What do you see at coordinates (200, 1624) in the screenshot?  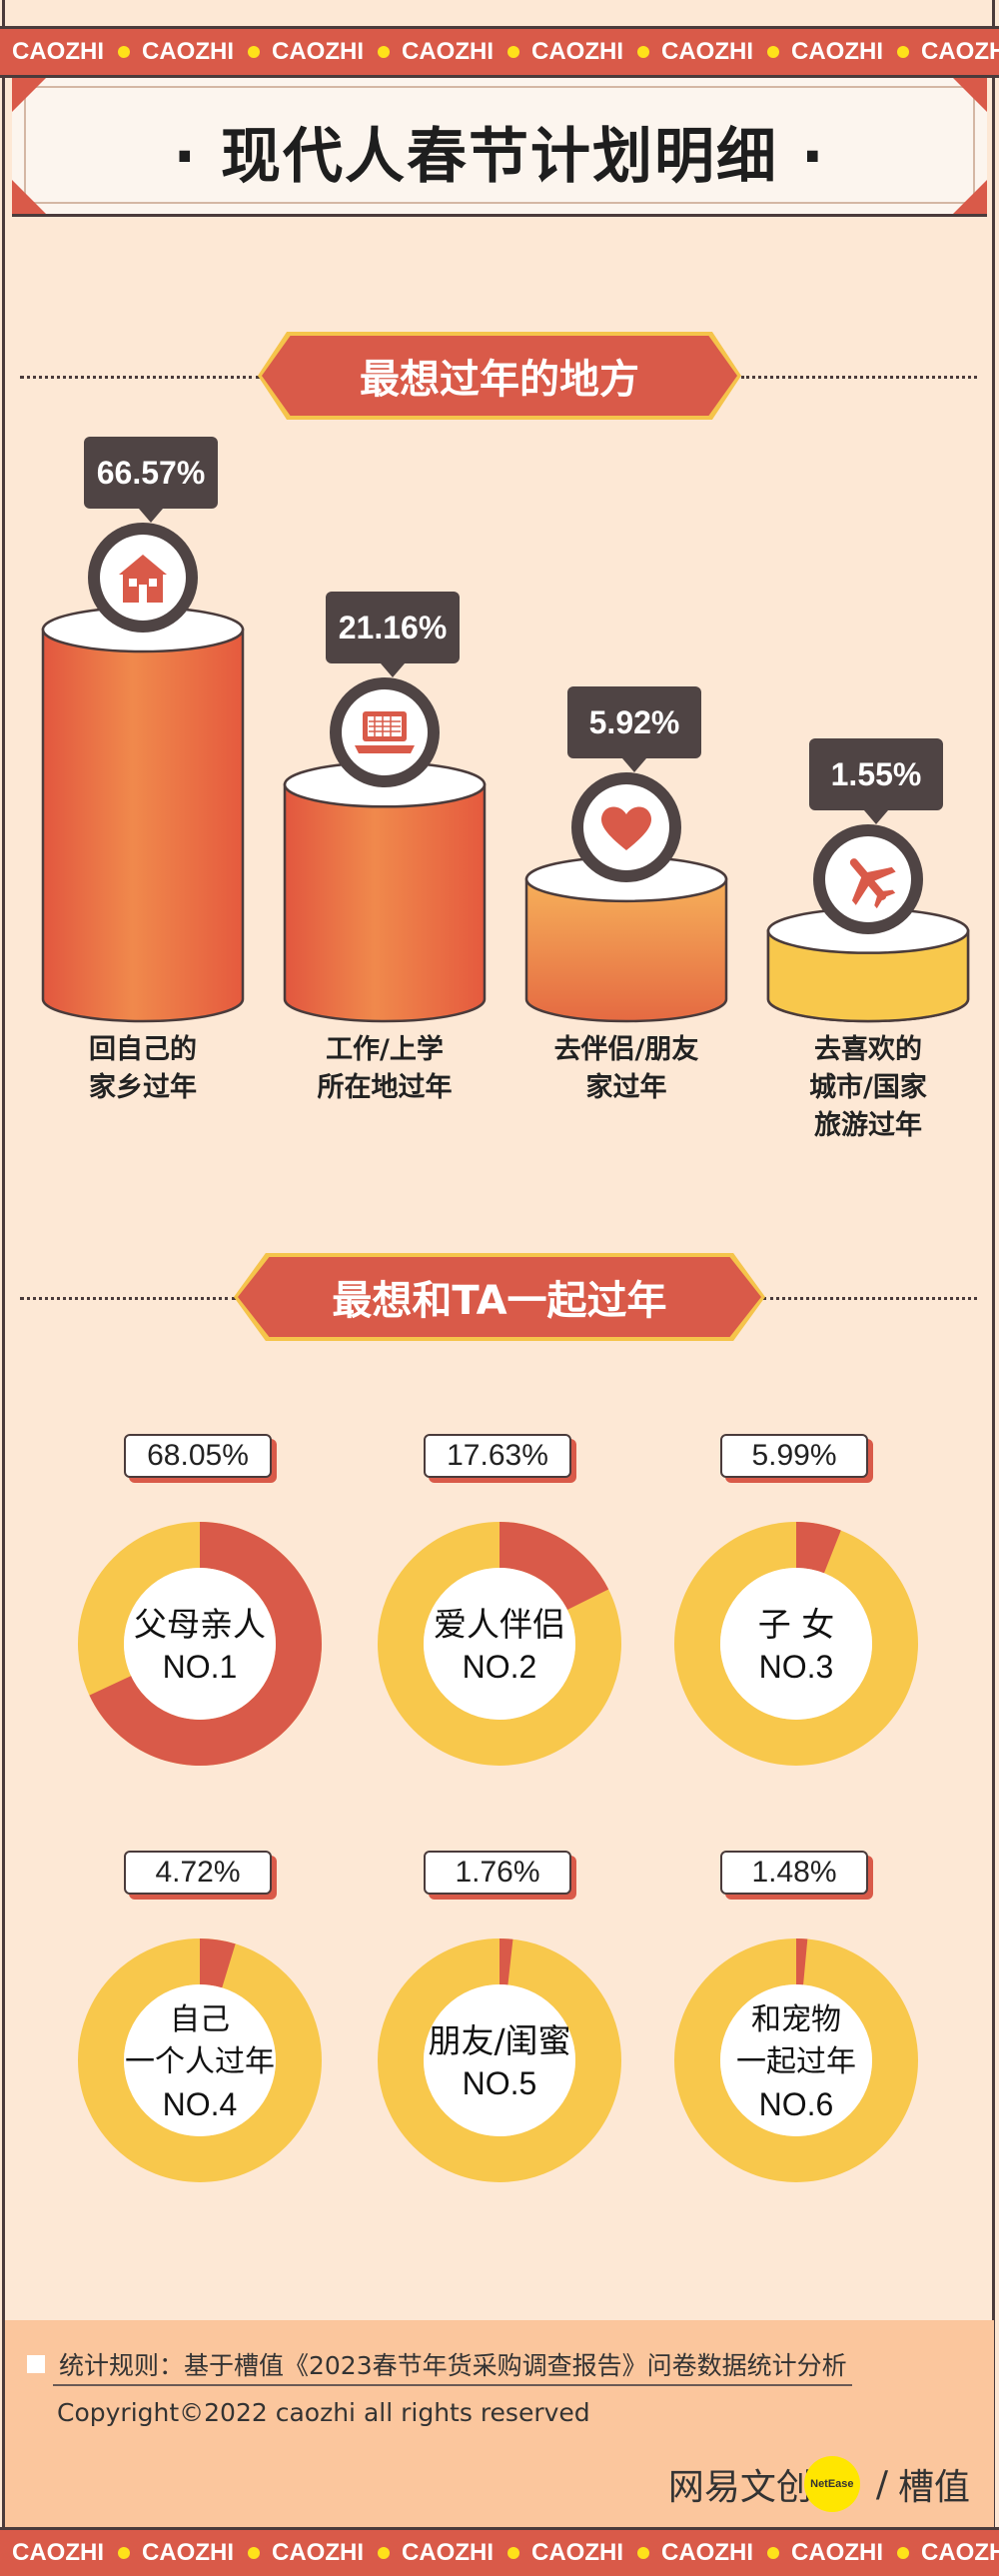 I see `donut-label-line: 父母亲人` at bounding box center [200, 1624].